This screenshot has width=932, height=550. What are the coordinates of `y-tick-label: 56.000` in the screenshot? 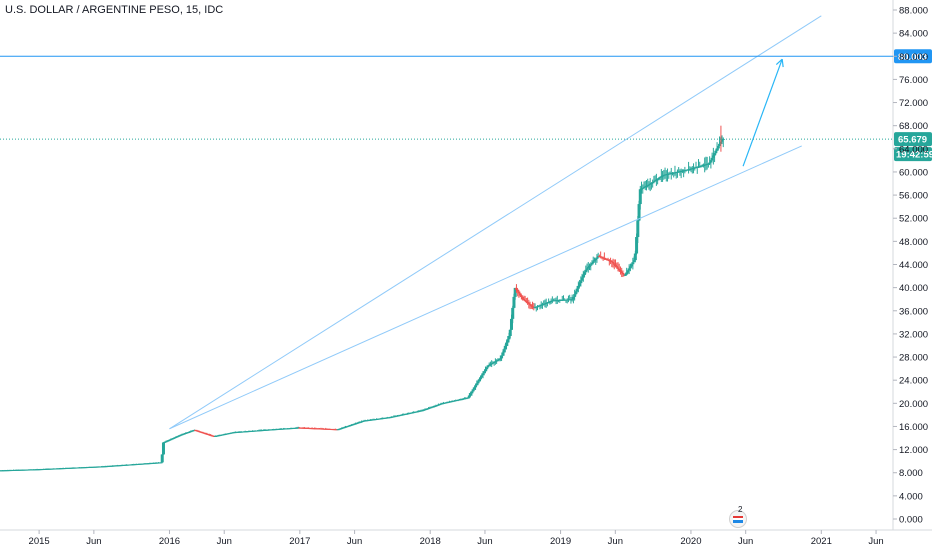 It's located at (913, 196).